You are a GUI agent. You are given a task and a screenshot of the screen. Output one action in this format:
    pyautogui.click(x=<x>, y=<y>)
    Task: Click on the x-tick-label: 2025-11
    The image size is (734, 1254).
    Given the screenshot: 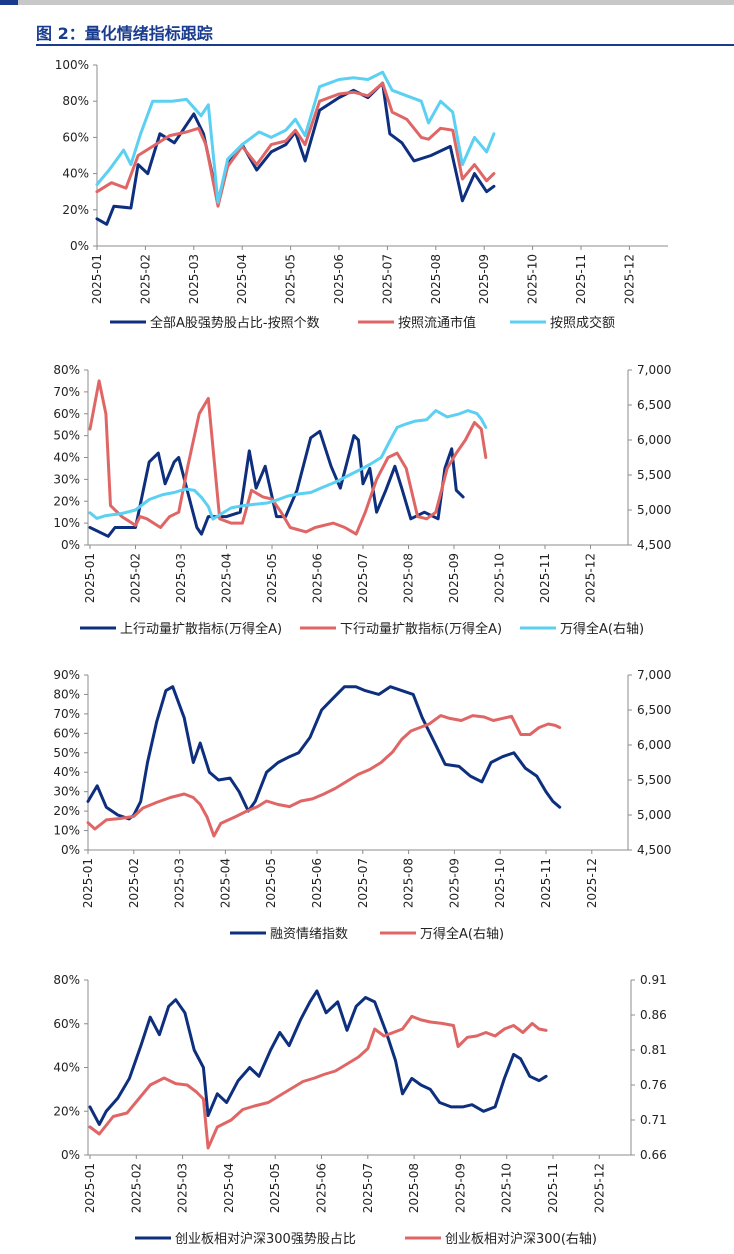 What is the action you would take?
    pyautogui.click(x=546, y=883)
    